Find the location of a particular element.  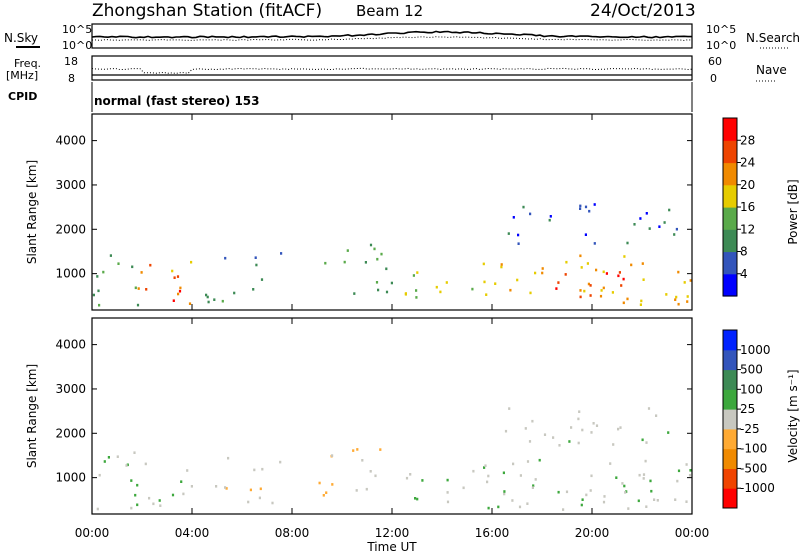

colorbar-tick-label: 24 is located at coordinates (747, 163).